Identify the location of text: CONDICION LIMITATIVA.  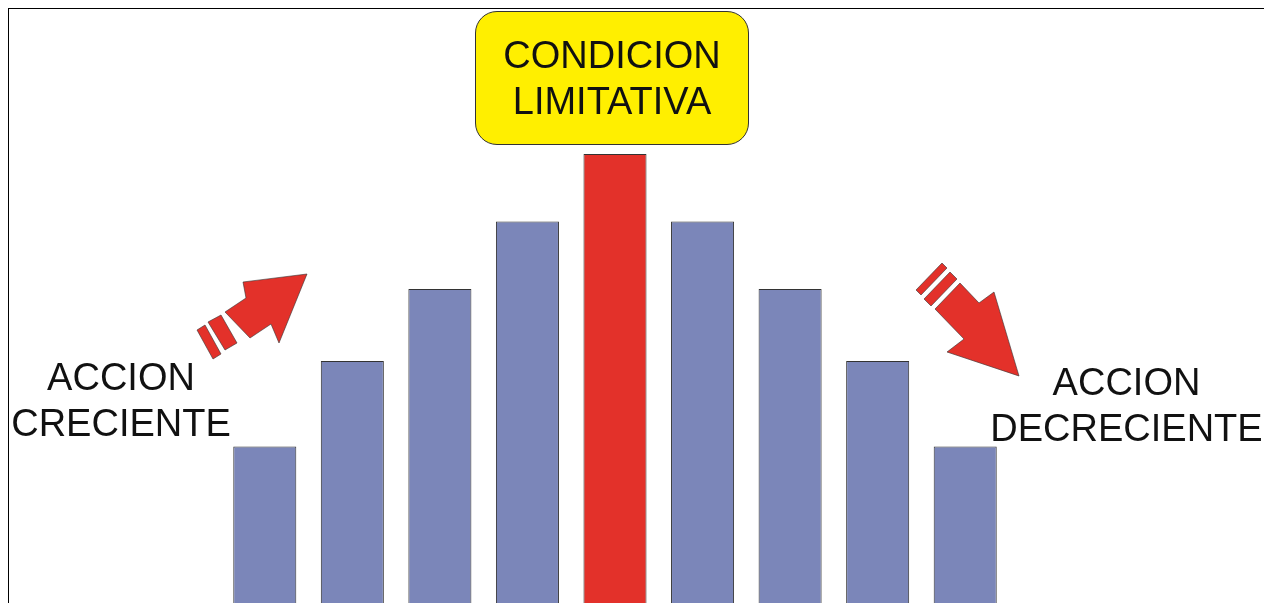
(612, 78).